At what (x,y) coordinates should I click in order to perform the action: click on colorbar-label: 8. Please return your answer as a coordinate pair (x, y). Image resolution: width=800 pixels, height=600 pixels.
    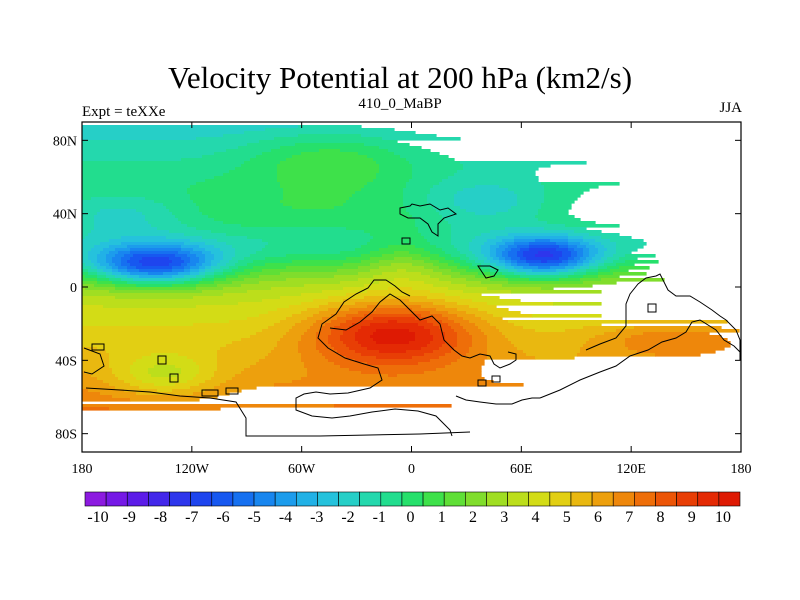
    Looking at the image, I should click on (661, 517).